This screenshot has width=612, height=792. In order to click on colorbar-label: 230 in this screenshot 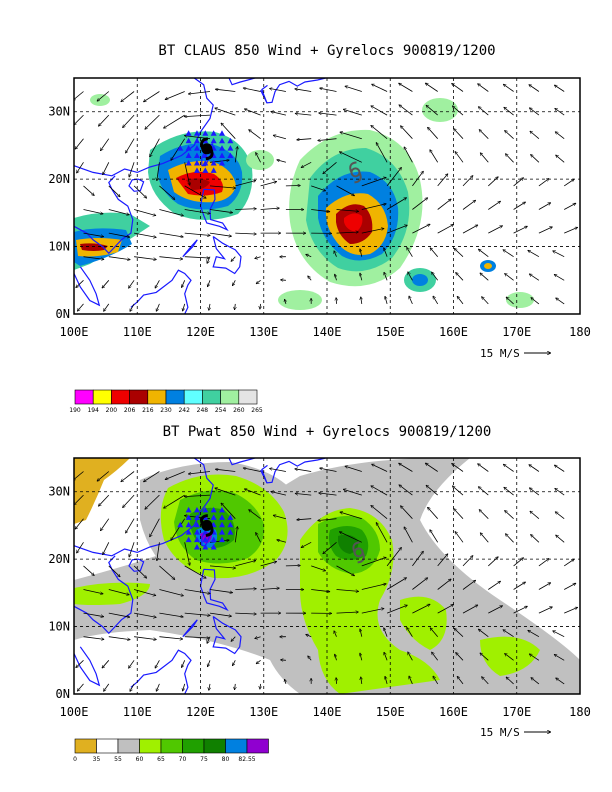, I will do `click(166, 410)`.